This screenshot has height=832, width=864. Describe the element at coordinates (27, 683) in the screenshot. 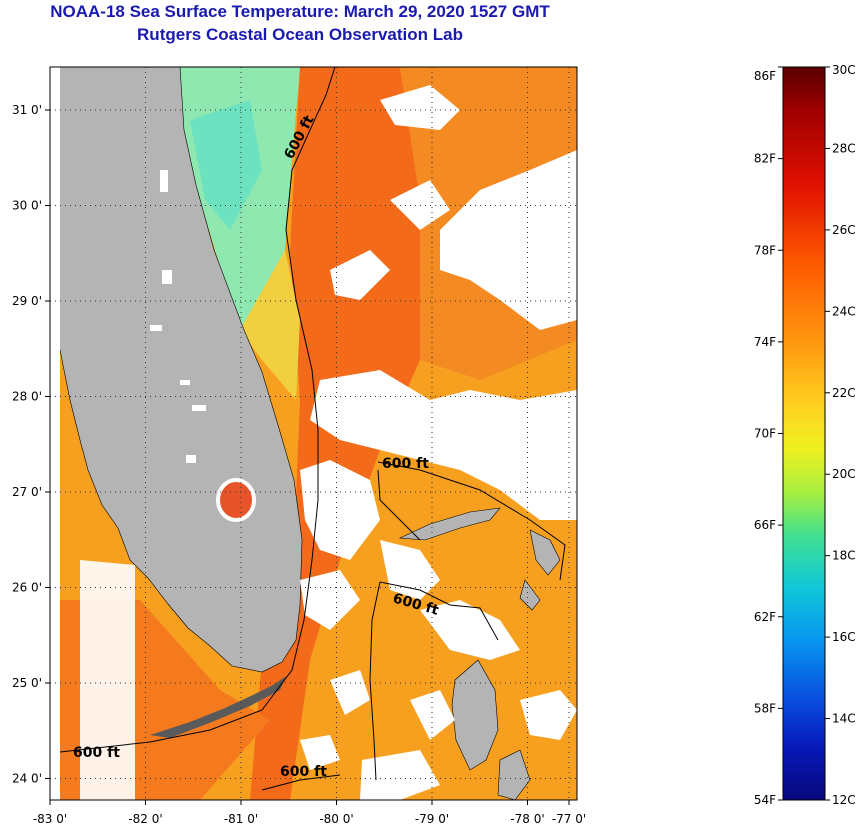

I see `lat-tick-label: 25 0'` at that location.